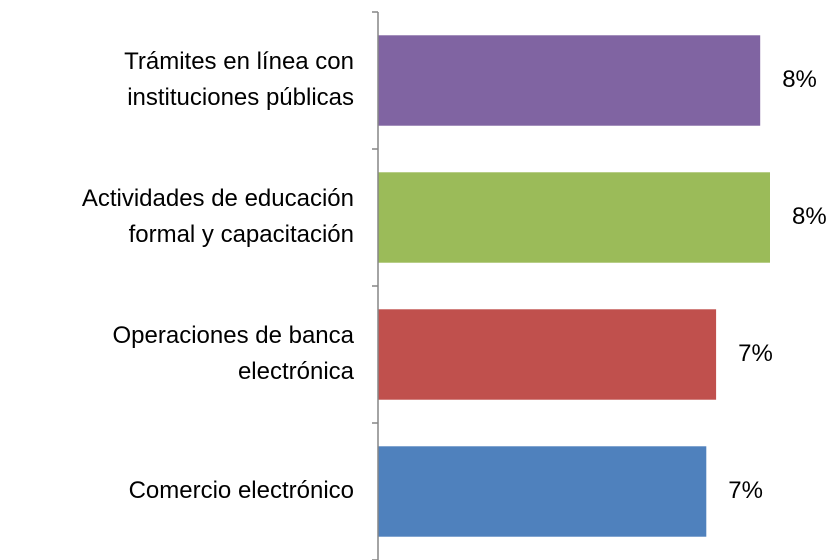  I want to click on y-tick-label: Operaciones de banca, so click(234, 335).